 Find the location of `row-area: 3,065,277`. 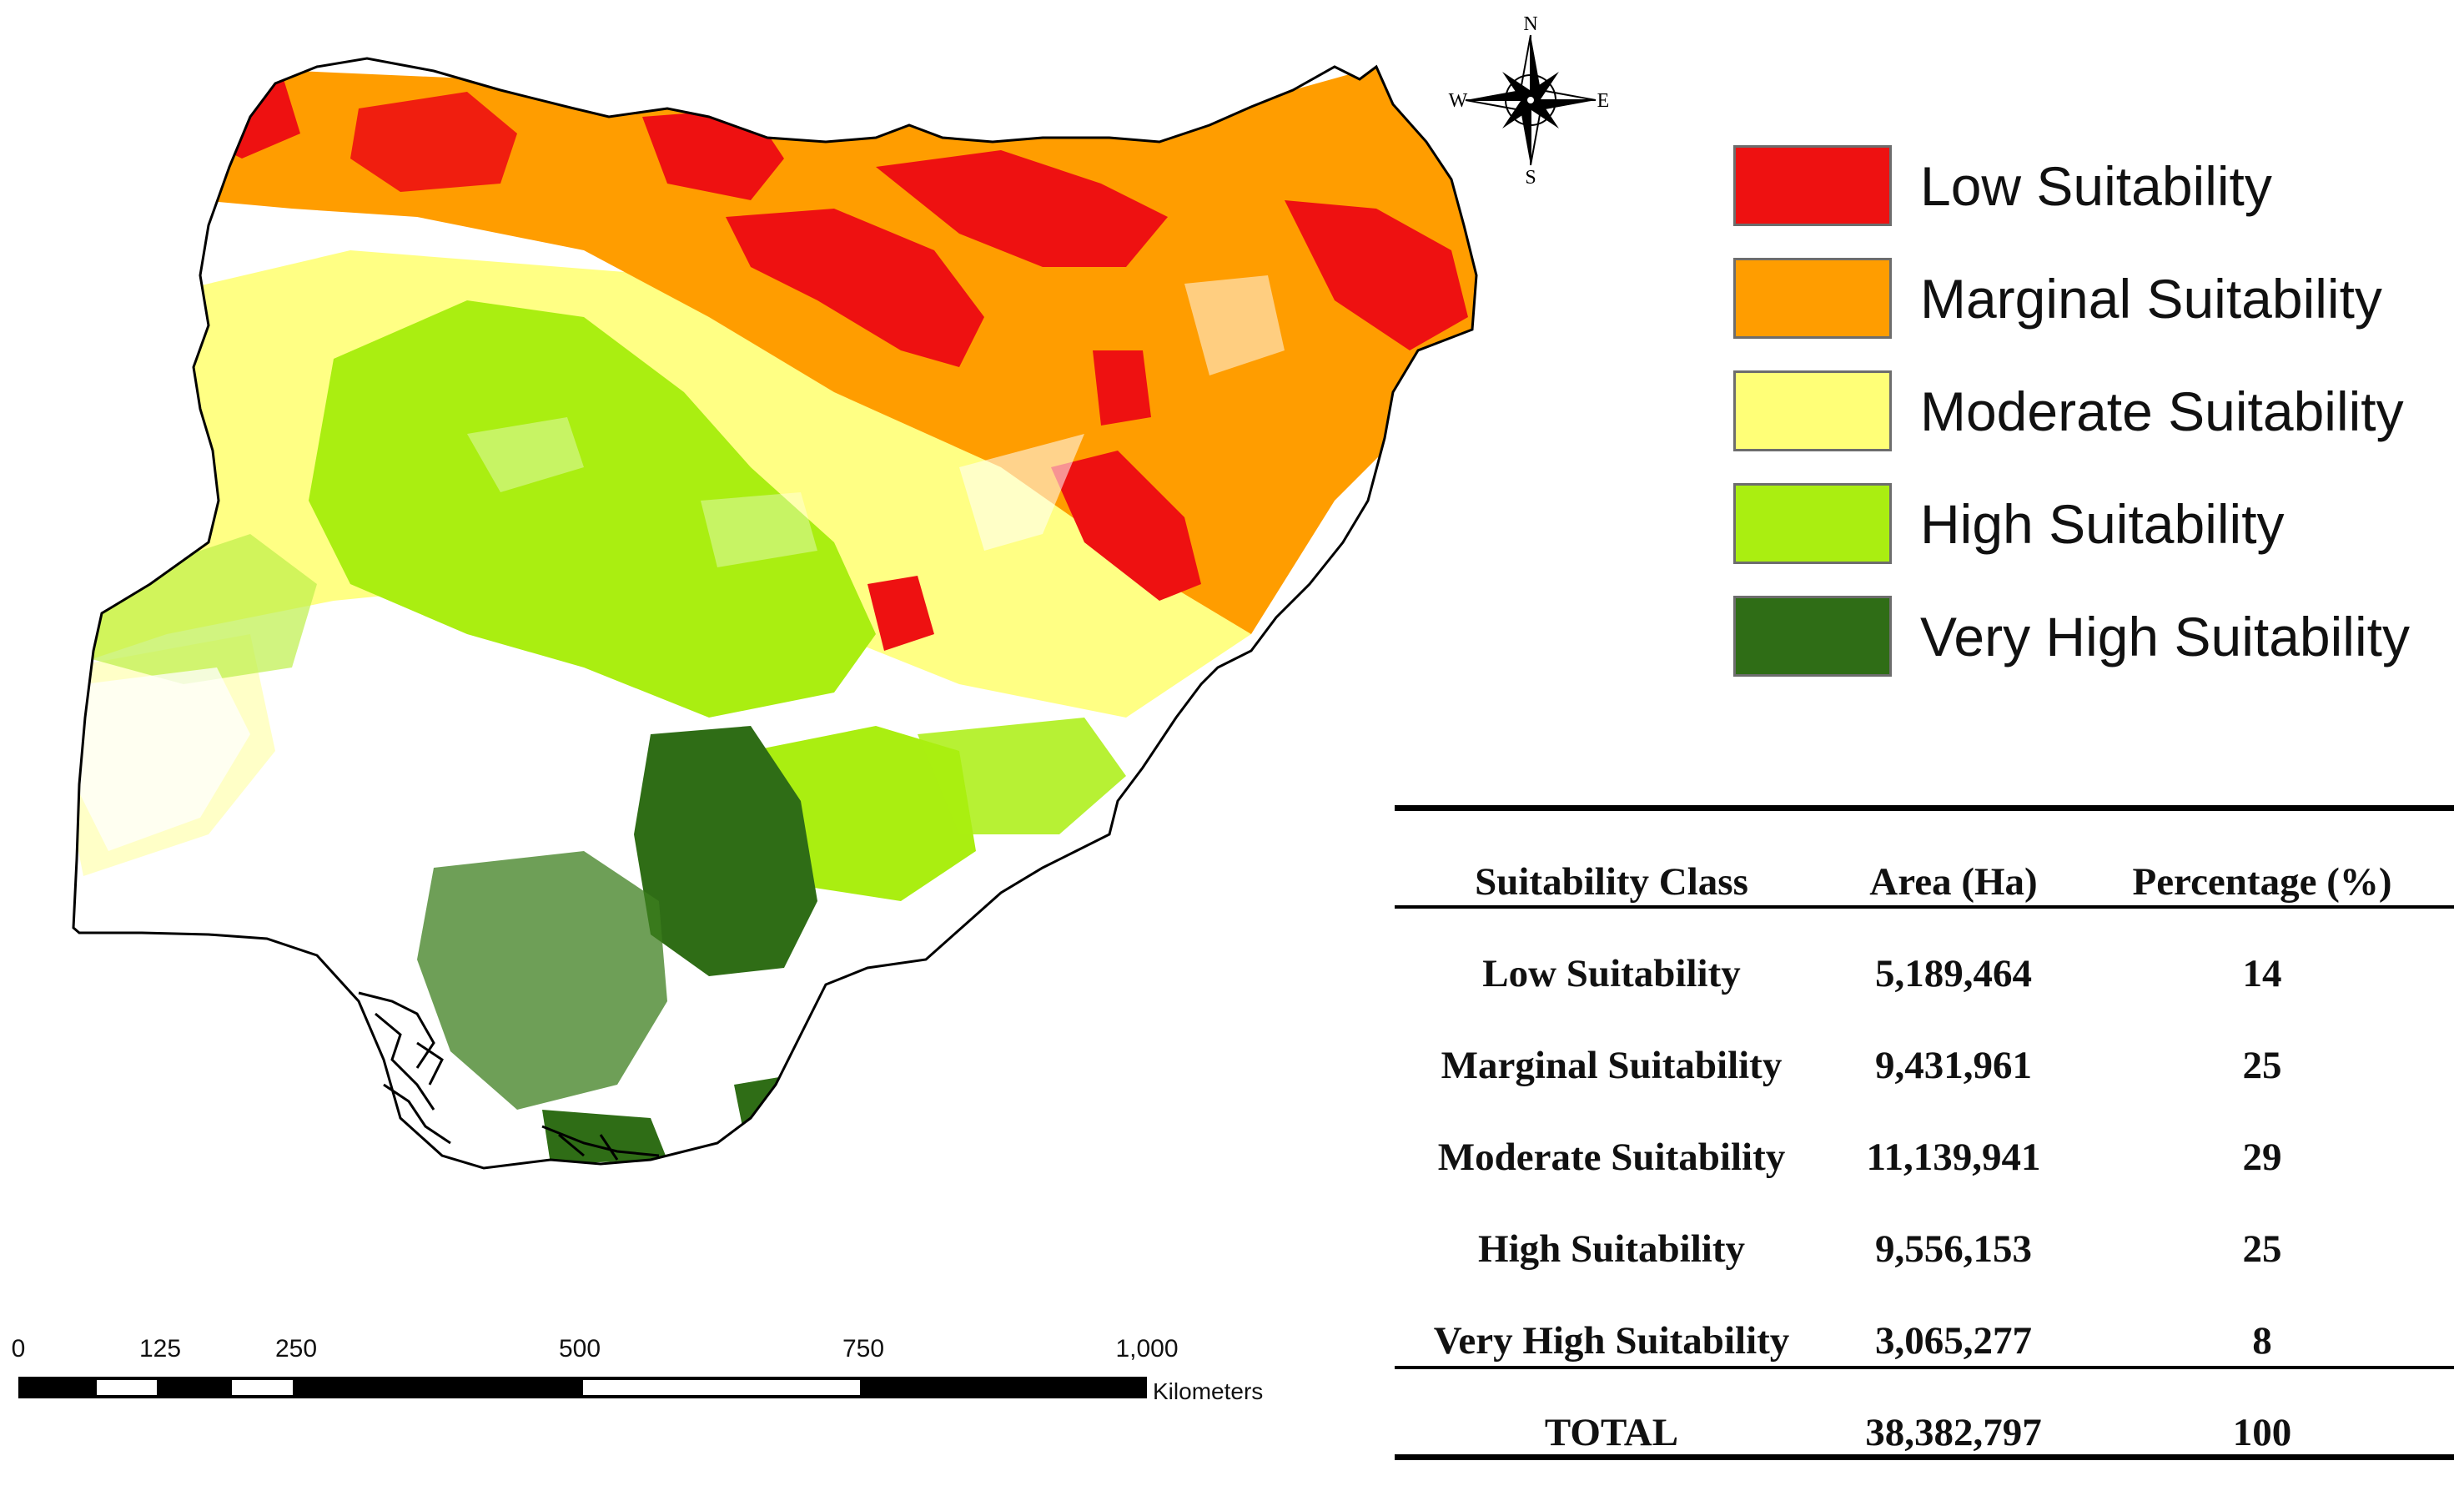

row-area: 3,065,277 is located at coordinates (1954, 1341).